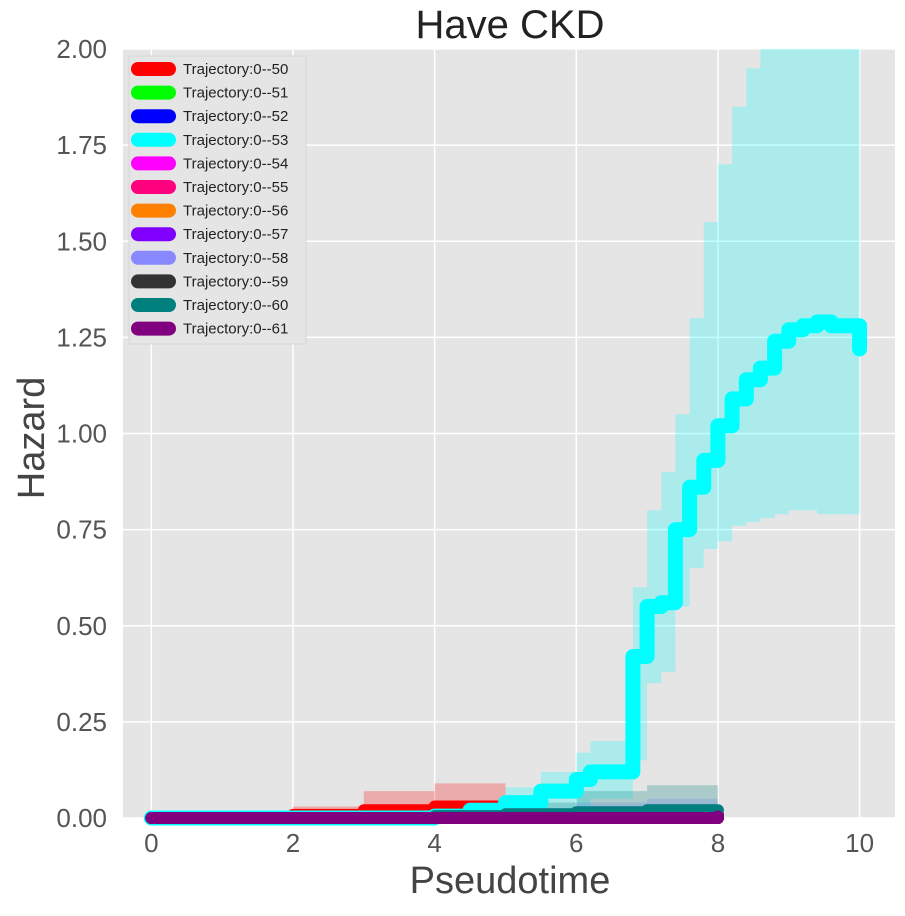 This screenshot has height=916, width=905. Describe the element at coordinates (235, 234) in the screenshot. I see `legend-label: Trajectory:0--57` at that location.